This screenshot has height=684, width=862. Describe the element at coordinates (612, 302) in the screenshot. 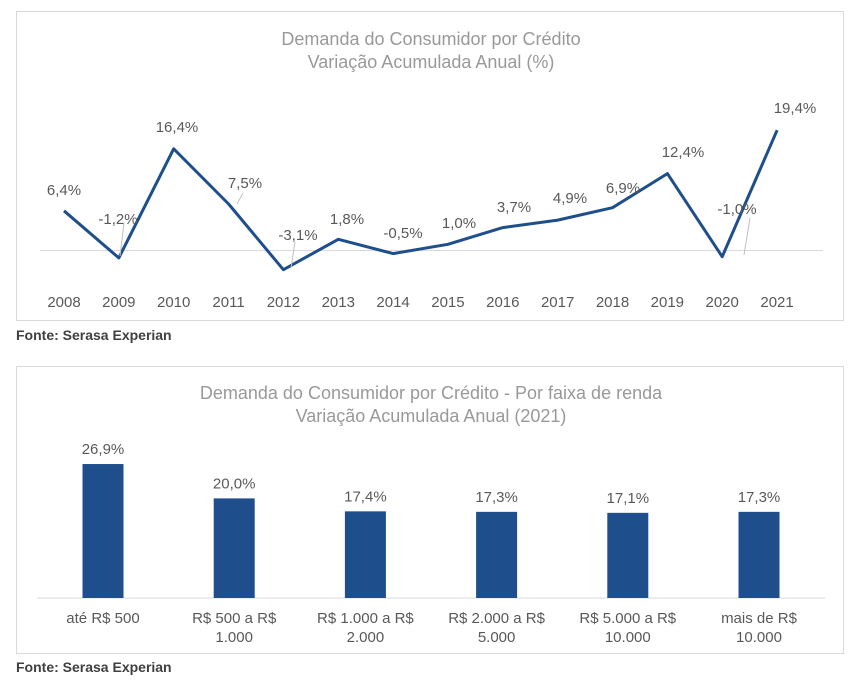

I see `x-tick-label: 2018` at that location.